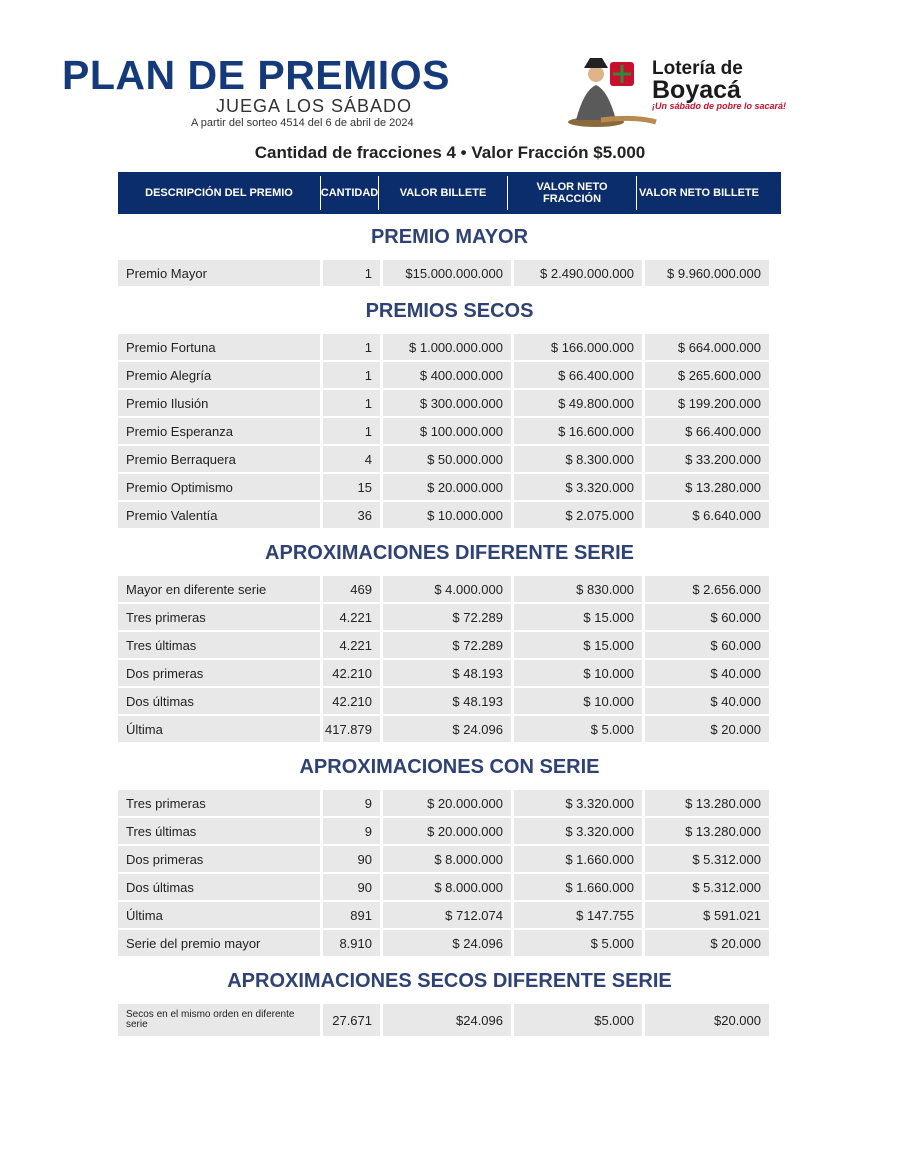 The height and width of the screenshot is (1164, 900). I want to click on section-title: APROXIMACIONES DIFERENTE SERIE, so click(449, 552).